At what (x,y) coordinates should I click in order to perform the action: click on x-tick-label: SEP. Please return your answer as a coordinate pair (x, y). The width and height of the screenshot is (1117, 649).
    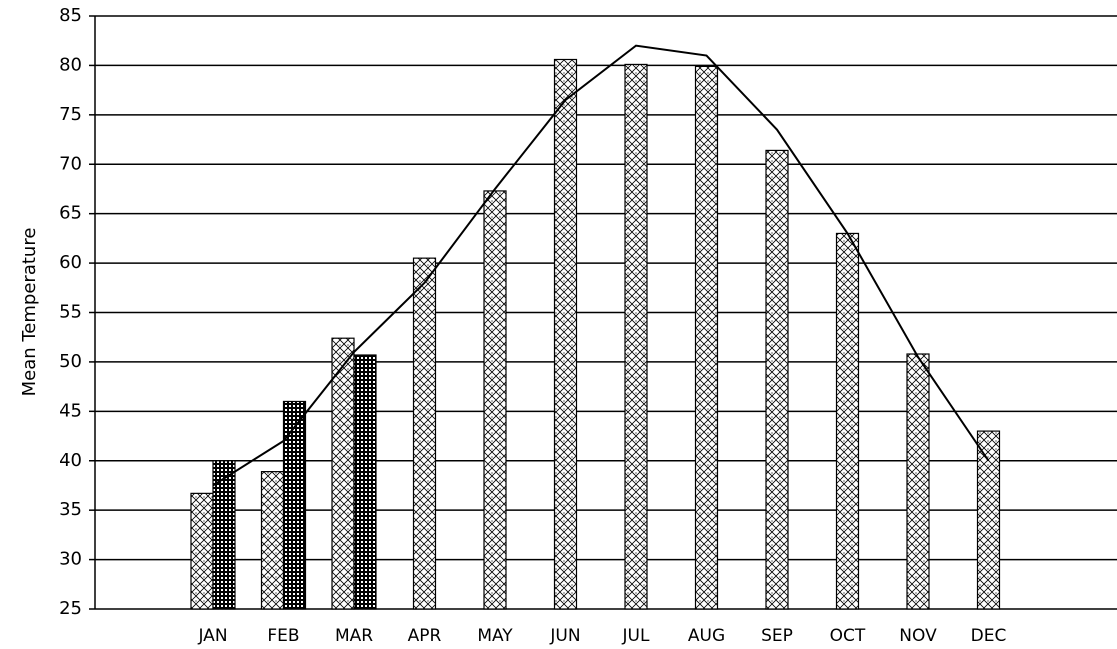
    Looking at the image, I should click on (777, 636).